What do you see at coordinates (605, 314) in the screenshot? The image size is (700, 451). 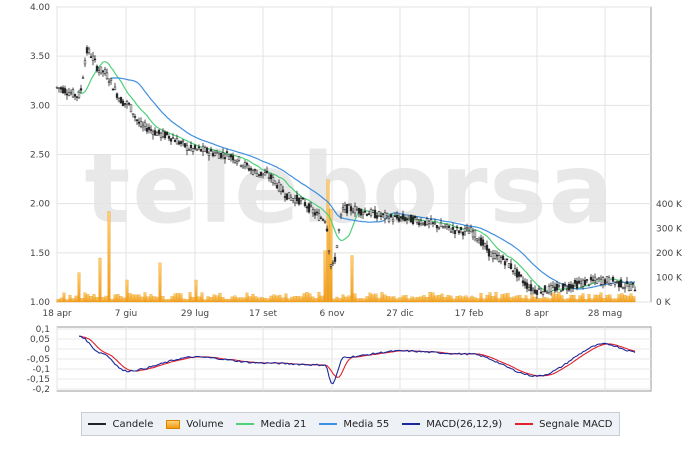 I see `x-tick-label: 28 mag` at bounding box center [605, 314].